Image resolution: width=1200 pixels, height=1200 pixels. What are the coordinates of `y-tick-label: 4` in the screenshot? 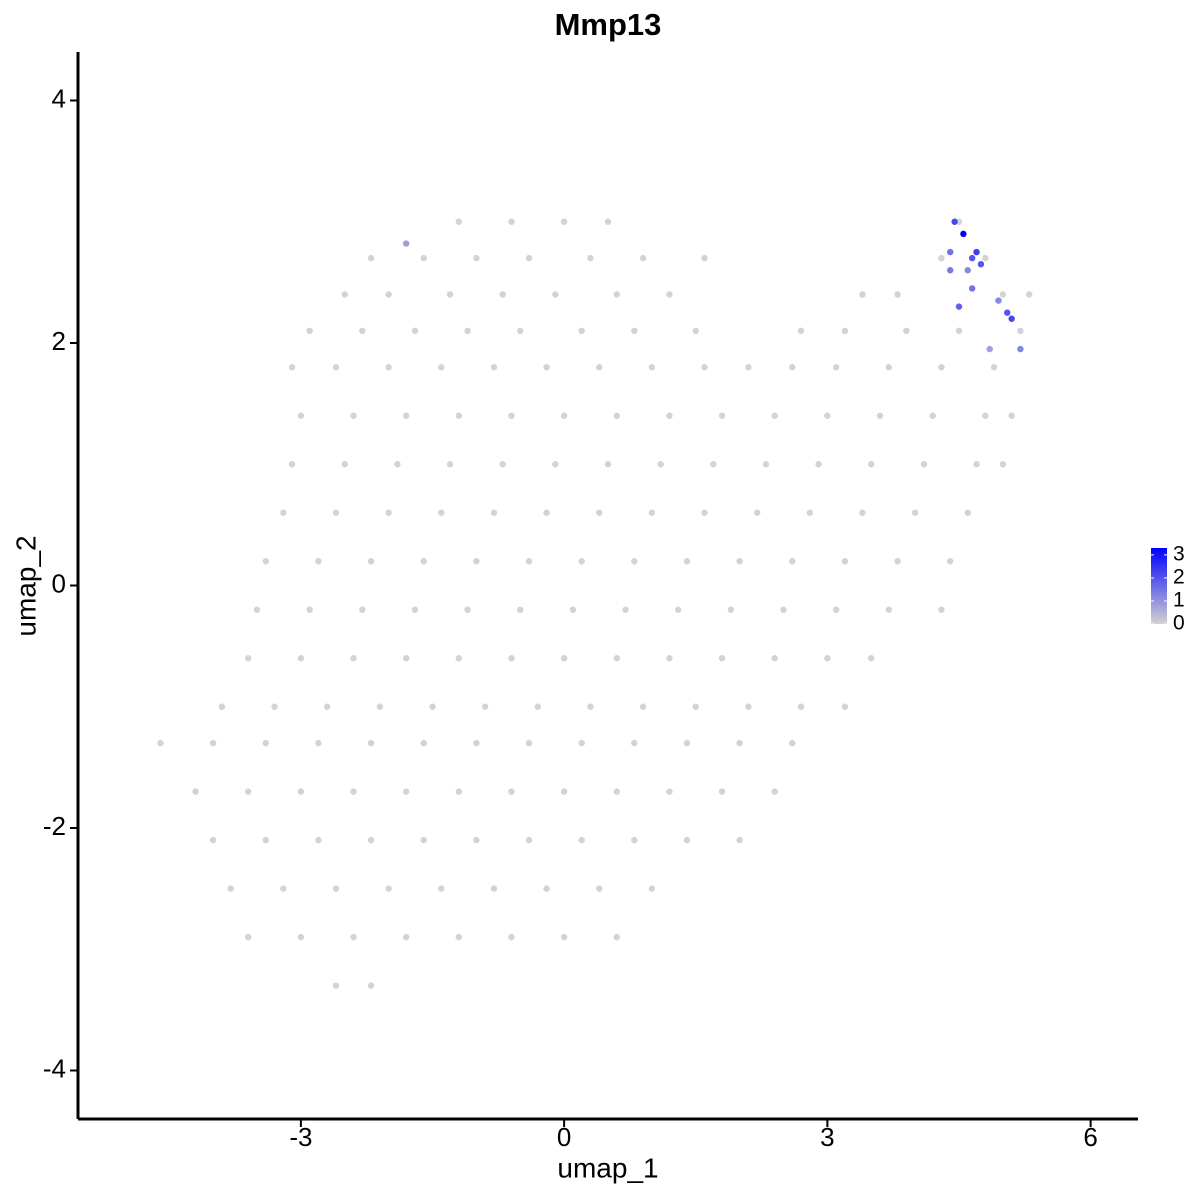 It's located at (59, 98).